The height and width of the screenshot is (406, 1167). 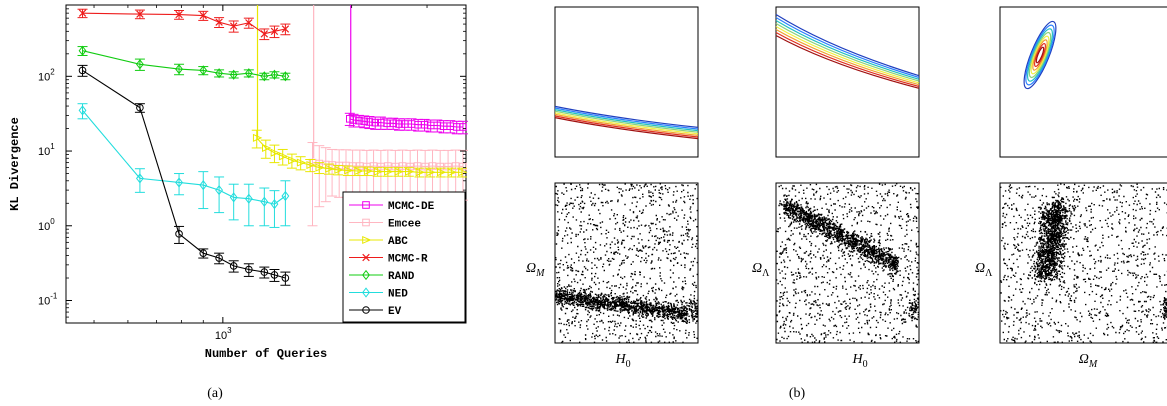 I want to click on series-ned, so click(x=184, y=165).